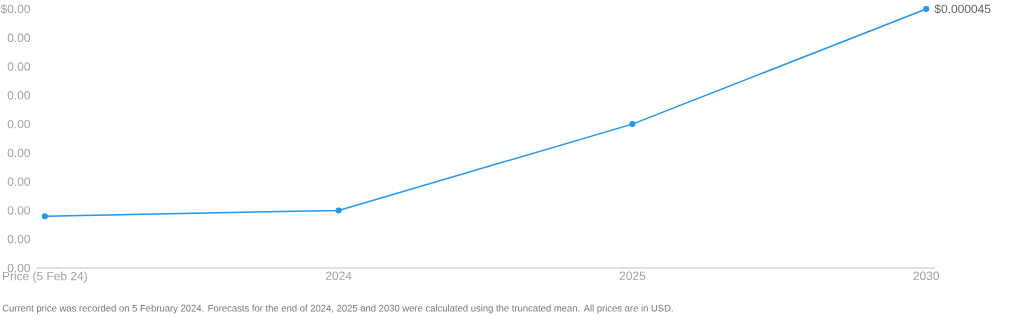 This screenshot has width=1024, height=317. I want to click on text: Current price was recorded on 5 February 2024. Forecasts for the end of 2024, 2025 and 2030 were calculated using the truncated mean. All prices are in USD., so click(337, 309).